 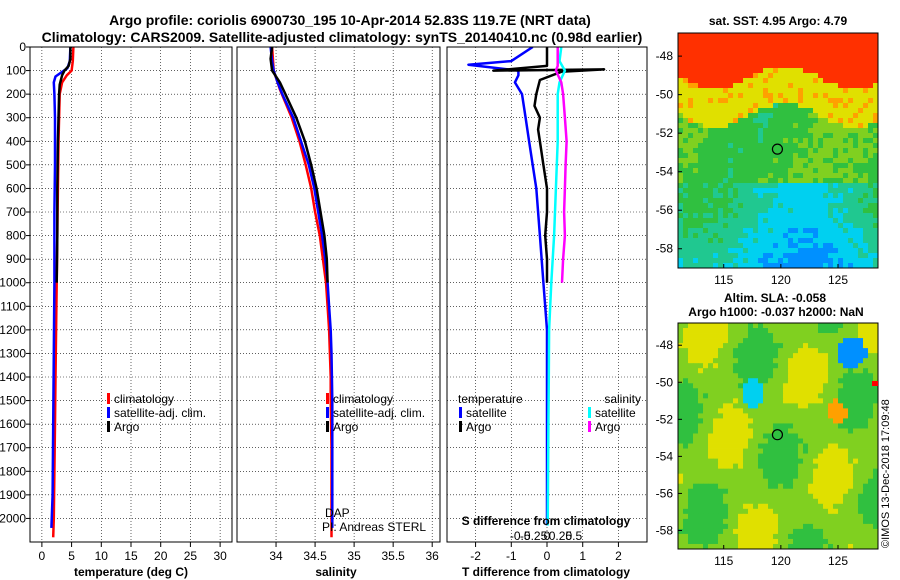 What do you see at coordinates (665, 172) in the screenshot?
I see `sst-lat-label: -54` at bounding box center [665, 172].